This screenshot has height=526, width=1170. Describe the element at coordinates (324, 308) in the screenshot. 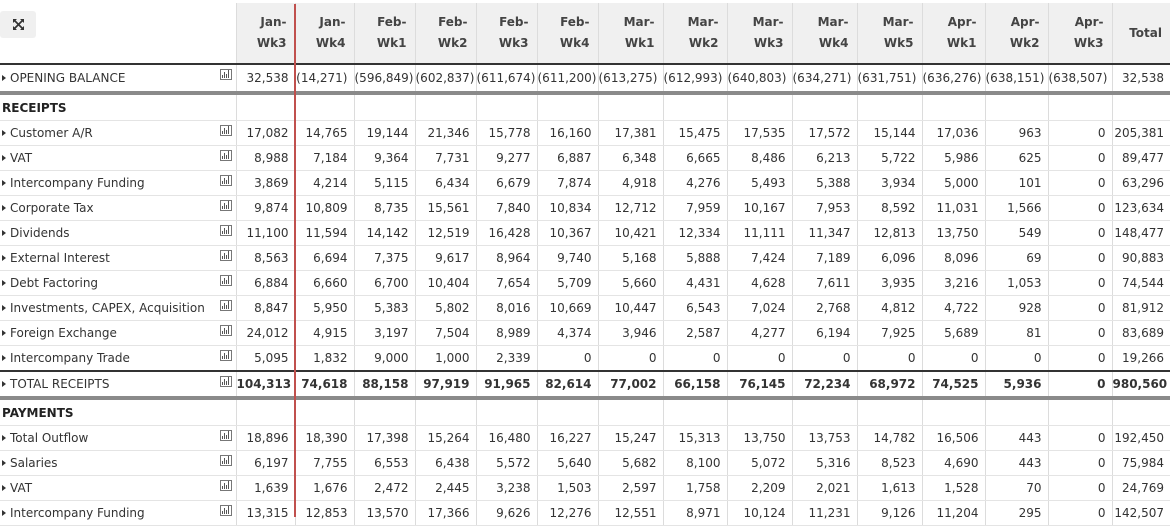

I see `value-cell: 5,950` at that location.